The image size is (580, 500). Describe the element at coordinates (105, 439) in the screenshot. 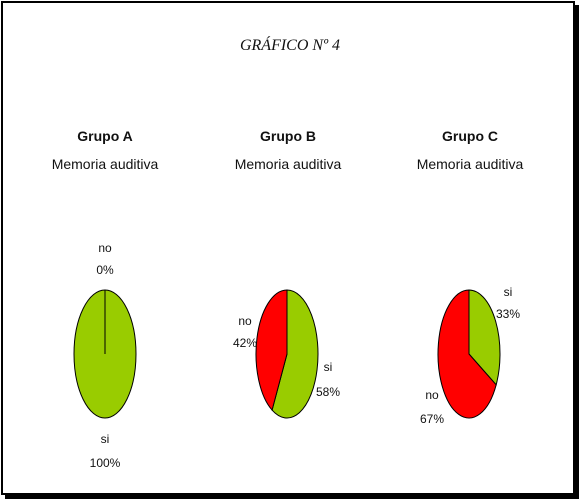

I see `slice-label-a-si: si` at that location.